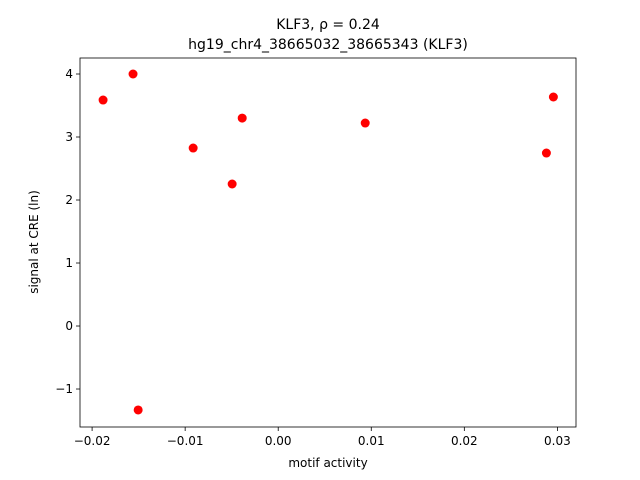 This screenshot has height=480, width=640. Describe the element at coordinates (34, 242) in the screenshot. I see `y-axis-label: signal at CRE (ln)` at that location.